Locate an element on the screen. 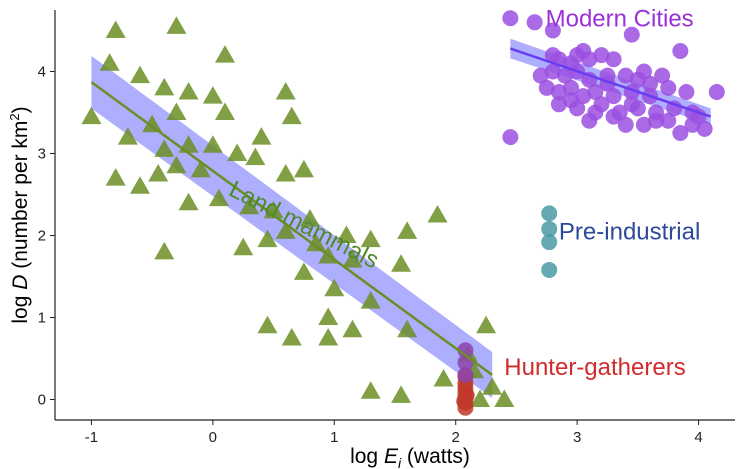  x-tick-label: 3 is located at coordinates (577, 437).